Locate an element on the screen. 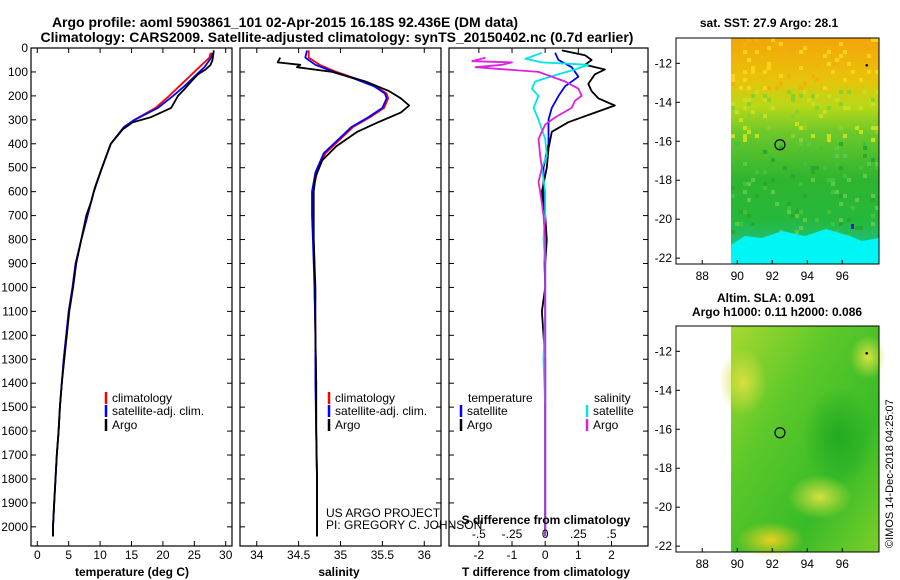 The height and width of the screenshot is (580, 900). y-tick-label: 500 is located at coordinates (18, 168).